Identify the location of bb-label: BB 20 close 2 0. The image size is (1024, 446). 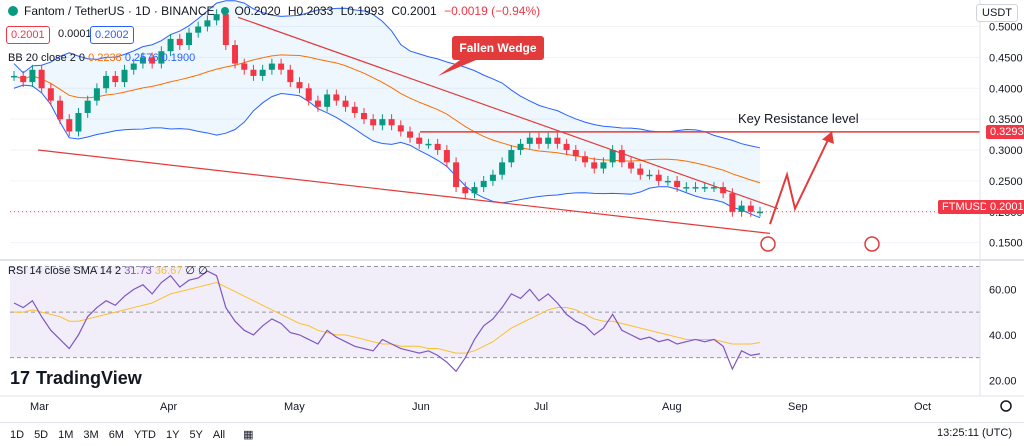
(47, 58).